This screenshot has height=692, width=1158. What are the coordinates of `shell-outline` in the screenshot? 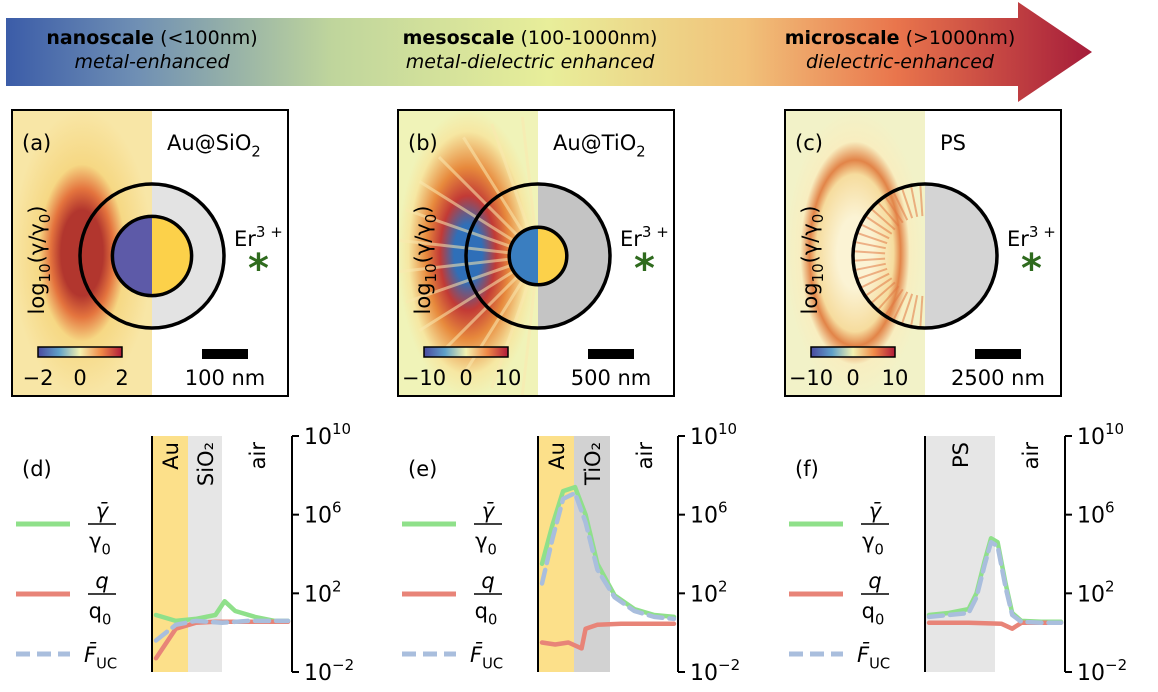 It's located at (152, 256).